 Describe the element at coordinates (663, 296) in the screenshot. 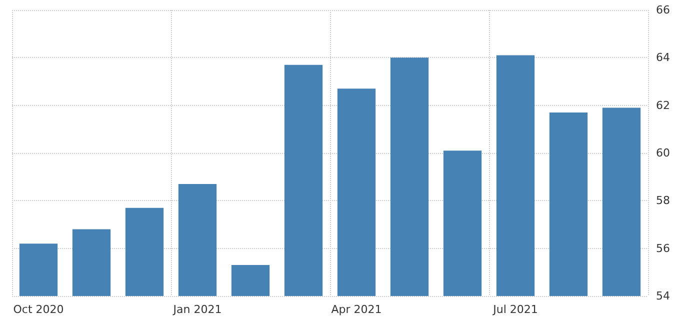

I see `y-tick-label: 54` at that location.